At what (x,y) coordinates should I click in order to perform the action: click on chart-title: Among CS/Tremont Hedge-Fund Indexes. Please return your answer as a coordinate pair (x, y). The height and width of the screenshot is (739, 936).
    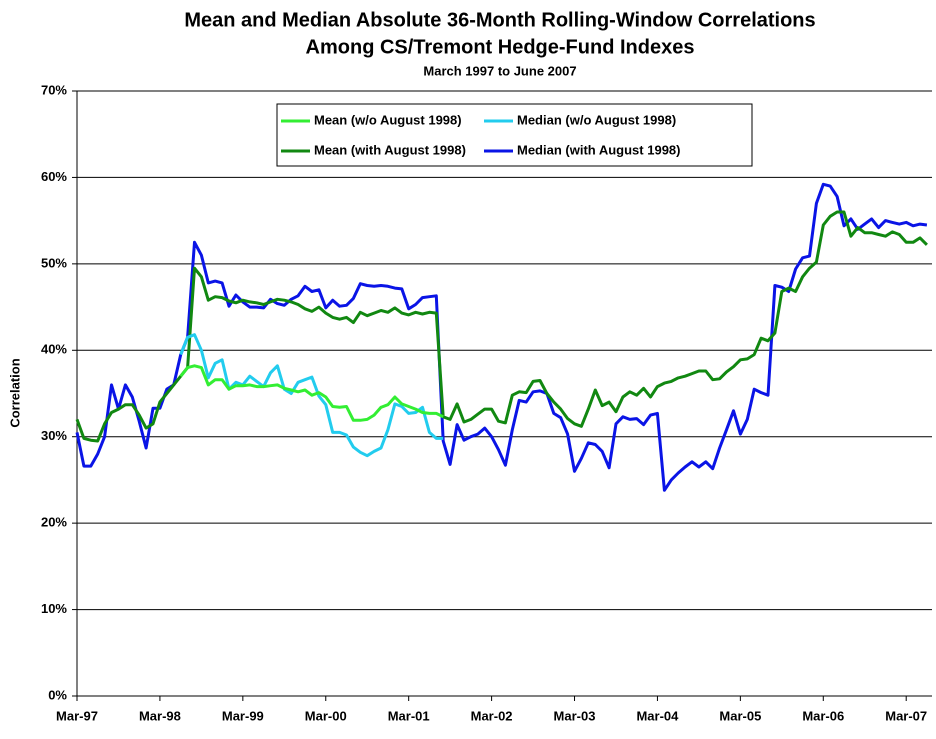
    Looking at the image, I should click on (500, 47).